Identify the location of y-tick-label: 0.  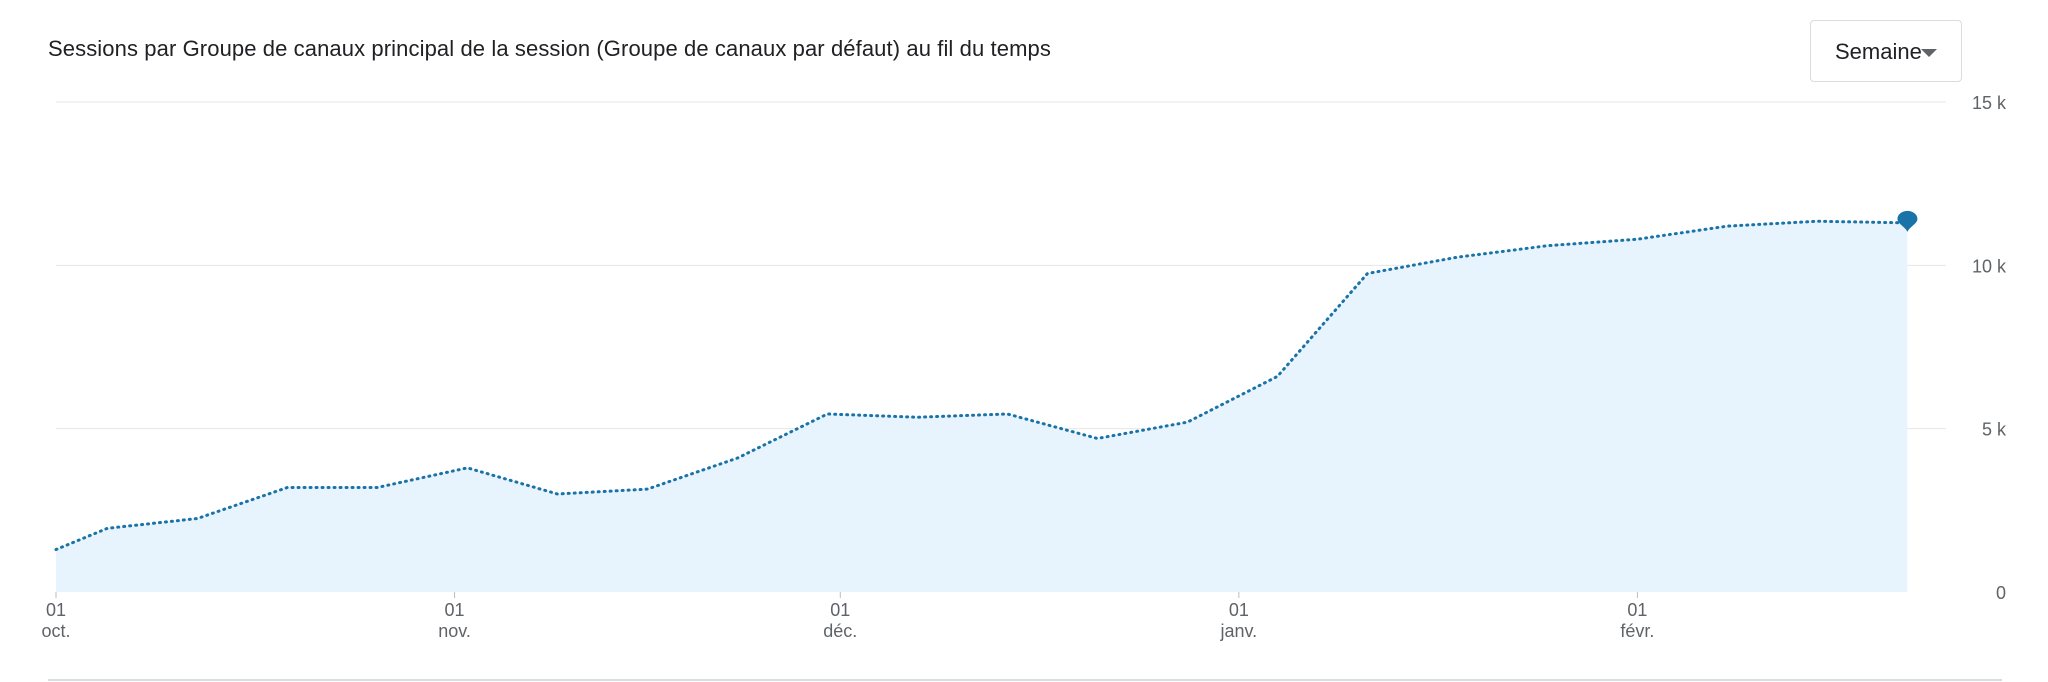
(2001, 593).